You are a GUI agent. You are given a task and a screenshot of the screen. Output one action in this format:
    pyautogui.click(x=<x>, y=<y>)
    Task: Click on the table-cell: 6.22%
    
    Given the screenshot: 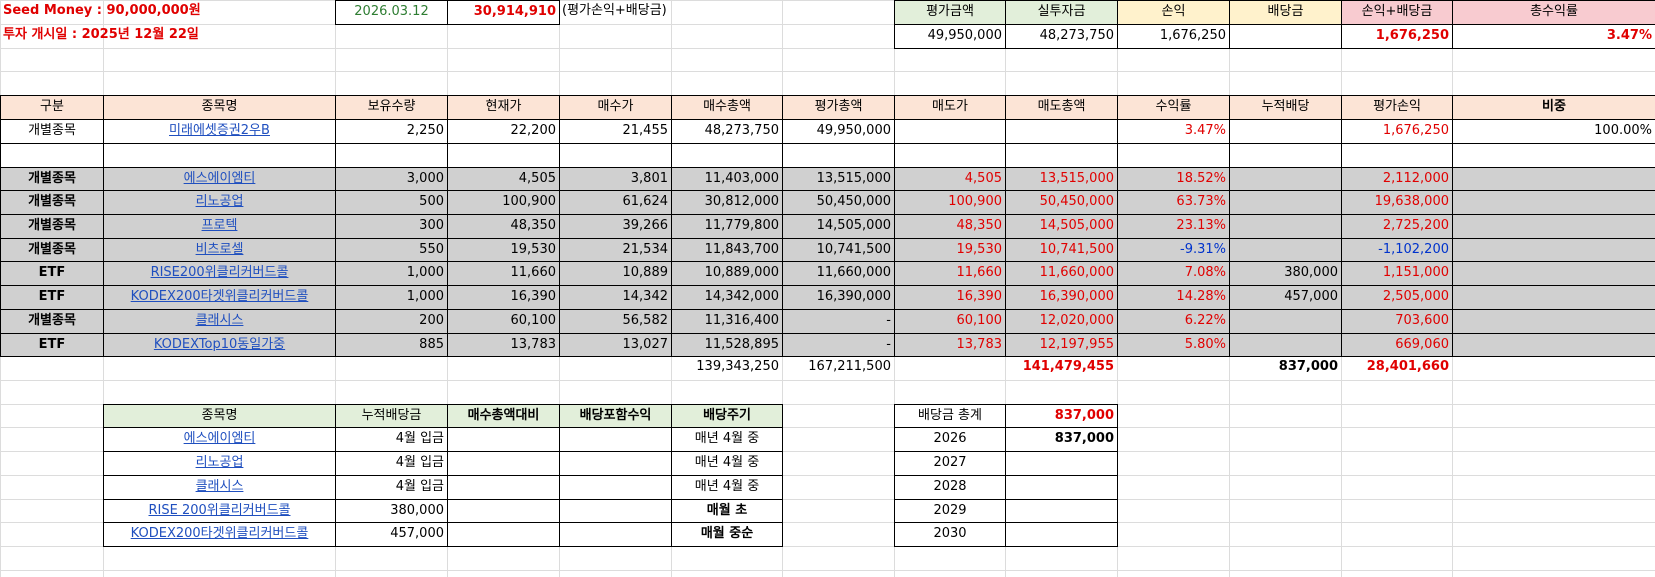 What is the action you would take?
    pyautogui.click(x=1173, y=321)
    